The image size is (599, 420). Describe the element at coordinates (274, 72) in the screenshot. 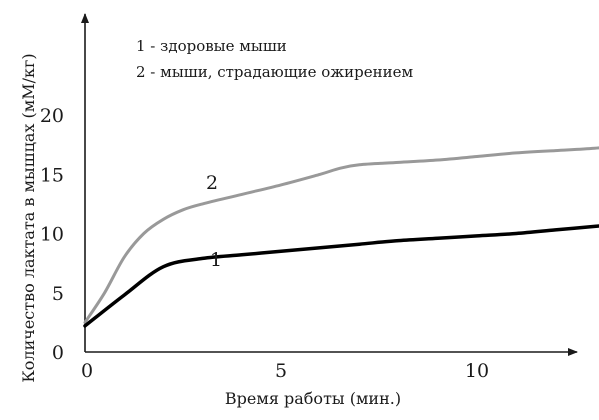

I see `legend-item-2: 2 - мыши, страдающие ожирением` at that location.